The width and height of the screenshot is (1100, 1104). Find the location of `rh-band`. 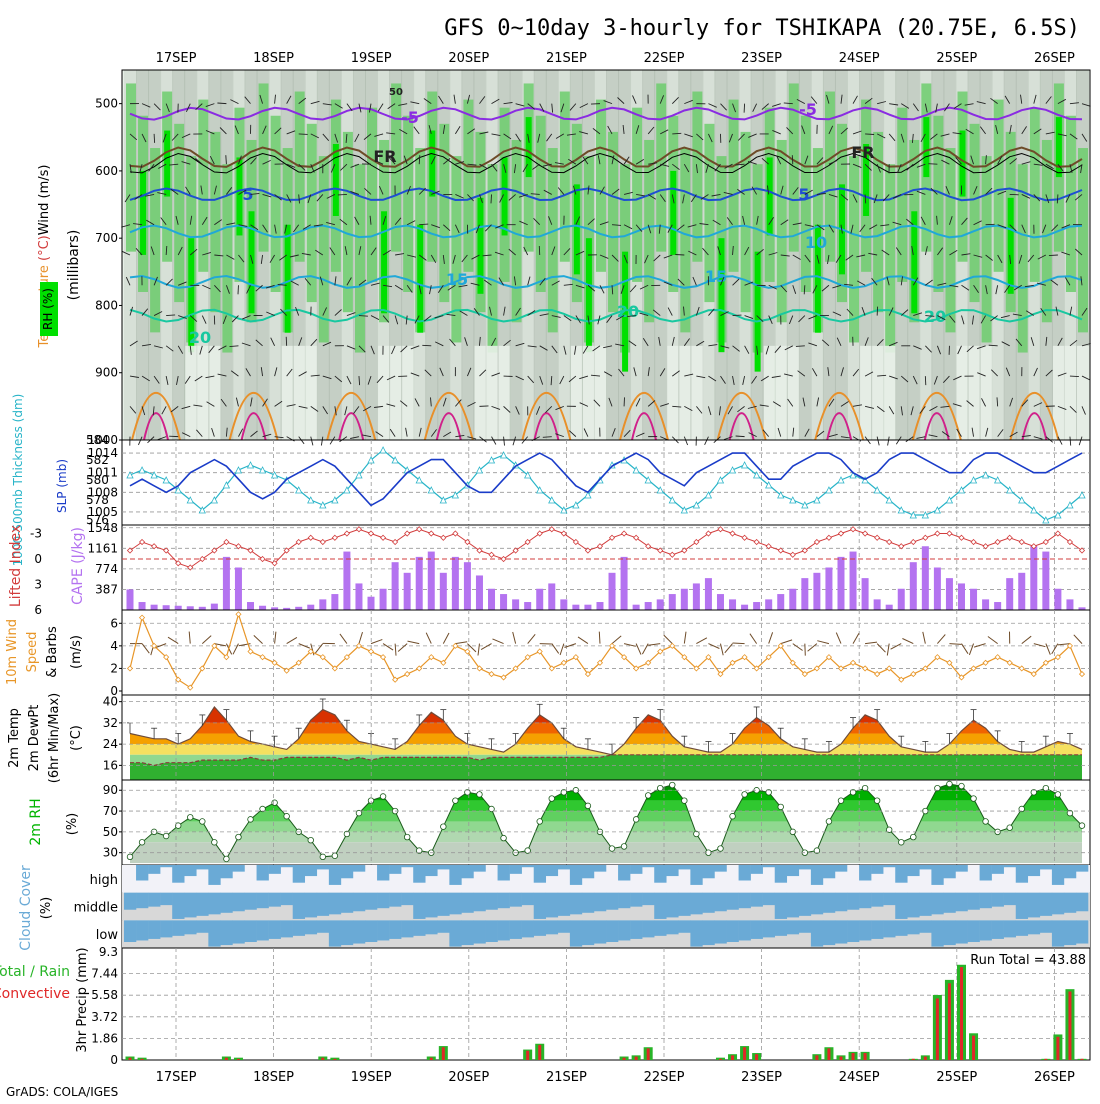

rh-band is located at coordinates (606, 785).